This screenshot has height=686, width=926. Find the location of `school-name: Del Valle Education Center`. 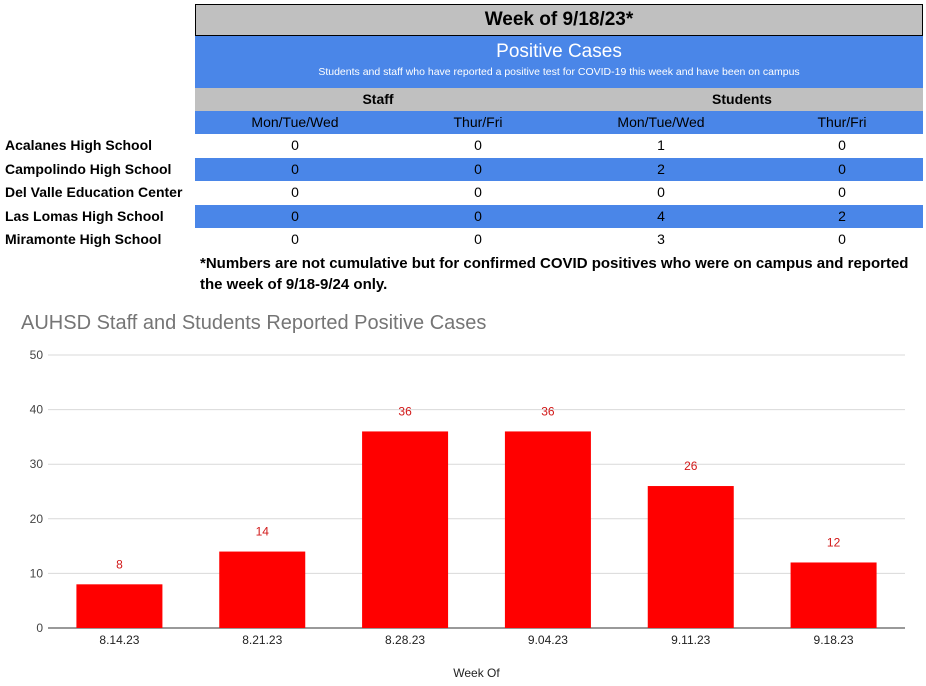

school-name: Del Valle Education Center is located at coordinates (94, 192).